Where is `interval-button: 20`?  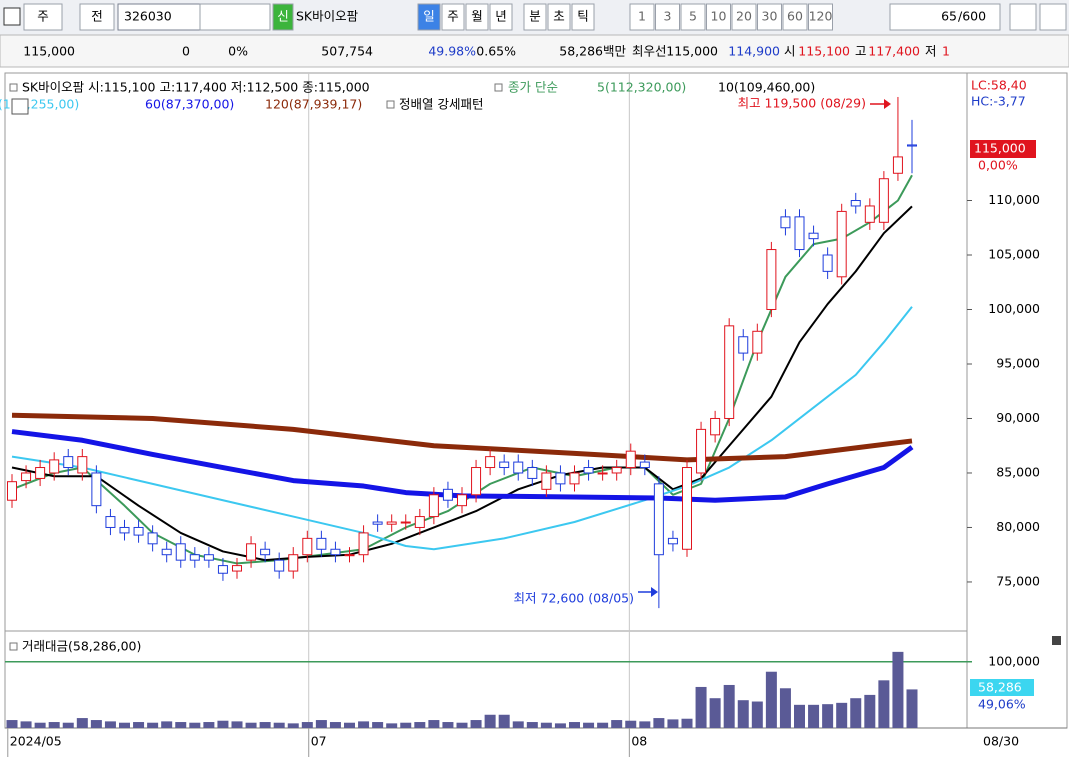
interval-button: 20 is located at coordinates (744, 16).